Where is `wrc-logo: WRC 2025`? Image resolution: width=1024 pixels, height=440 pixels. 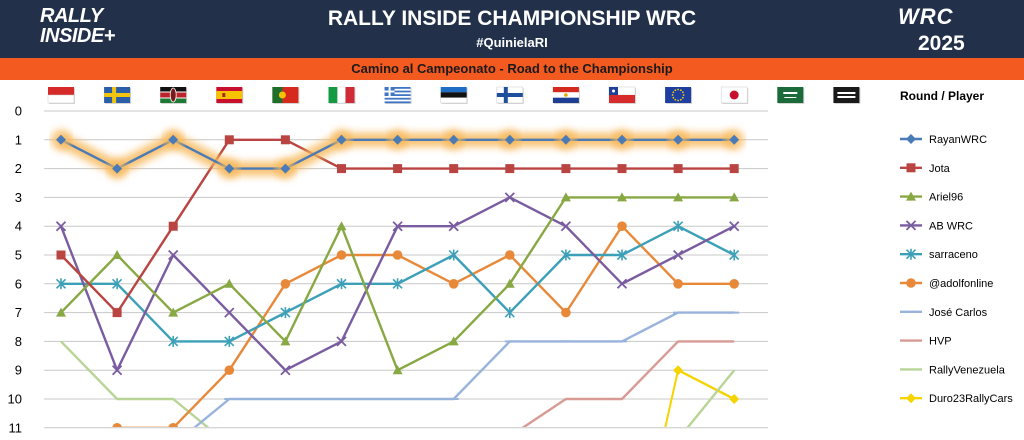
wrc-logo: WRC 2025 is located at coordinates (950, 30).